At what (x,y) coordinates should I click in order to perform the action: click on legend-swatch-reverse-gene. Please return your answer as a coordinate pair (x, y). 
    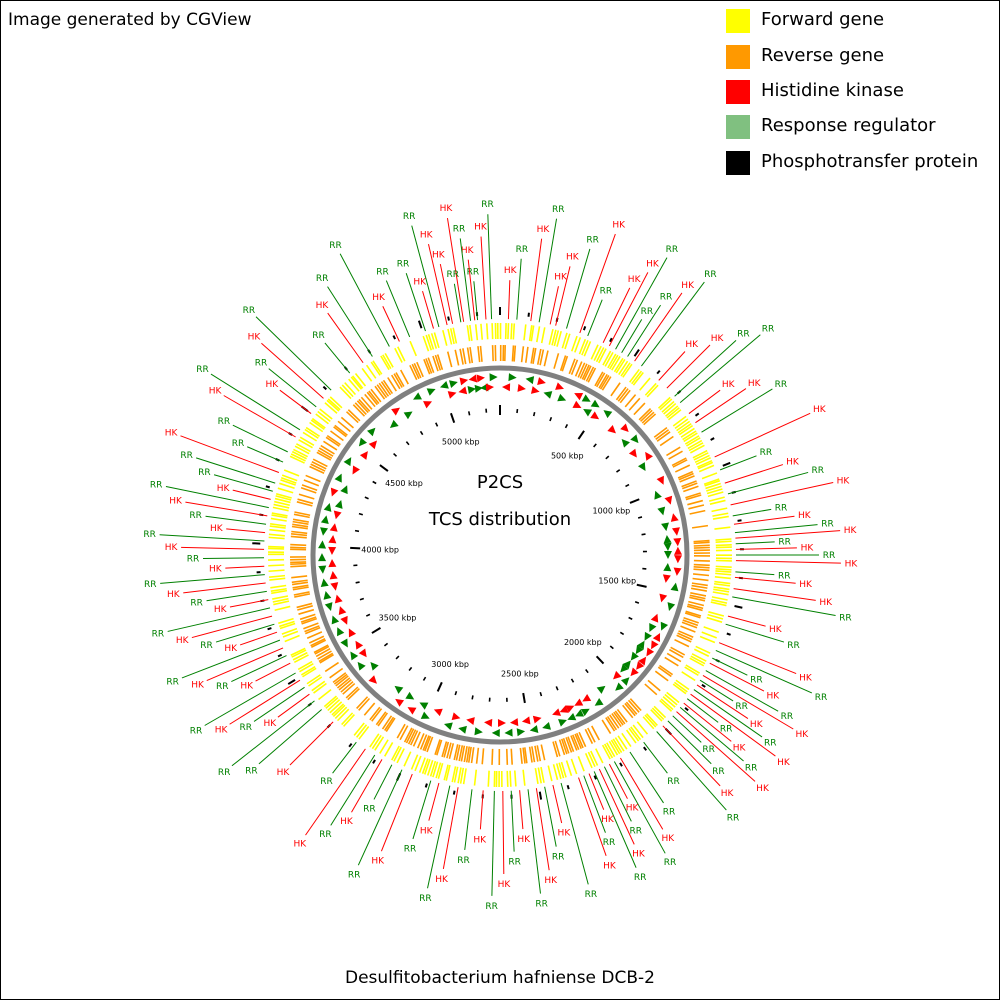
    Looking at the image, I should click on (738, 57).